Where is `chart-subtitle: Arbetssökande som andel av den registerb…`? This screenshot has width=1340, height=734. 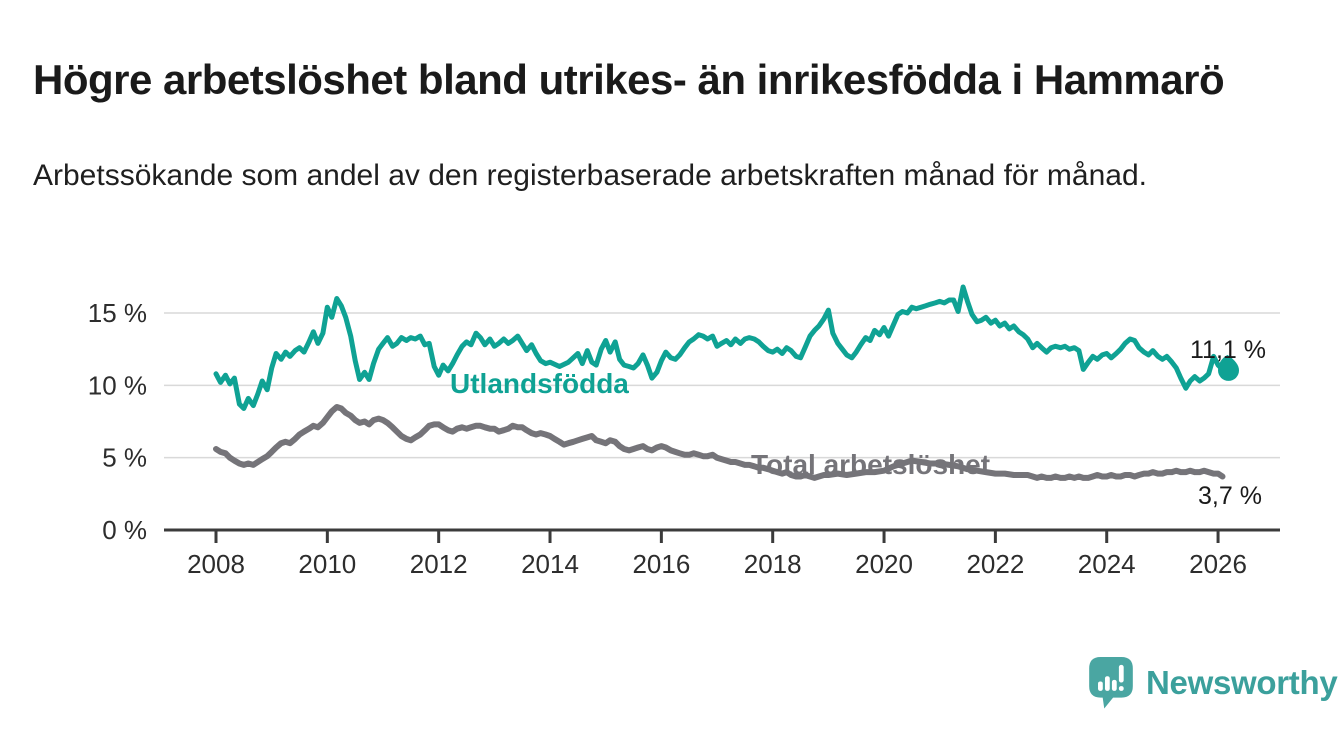 chart-subtitle: Arbetssökande som andel av den registerb… is located at coordinates (590, 175).